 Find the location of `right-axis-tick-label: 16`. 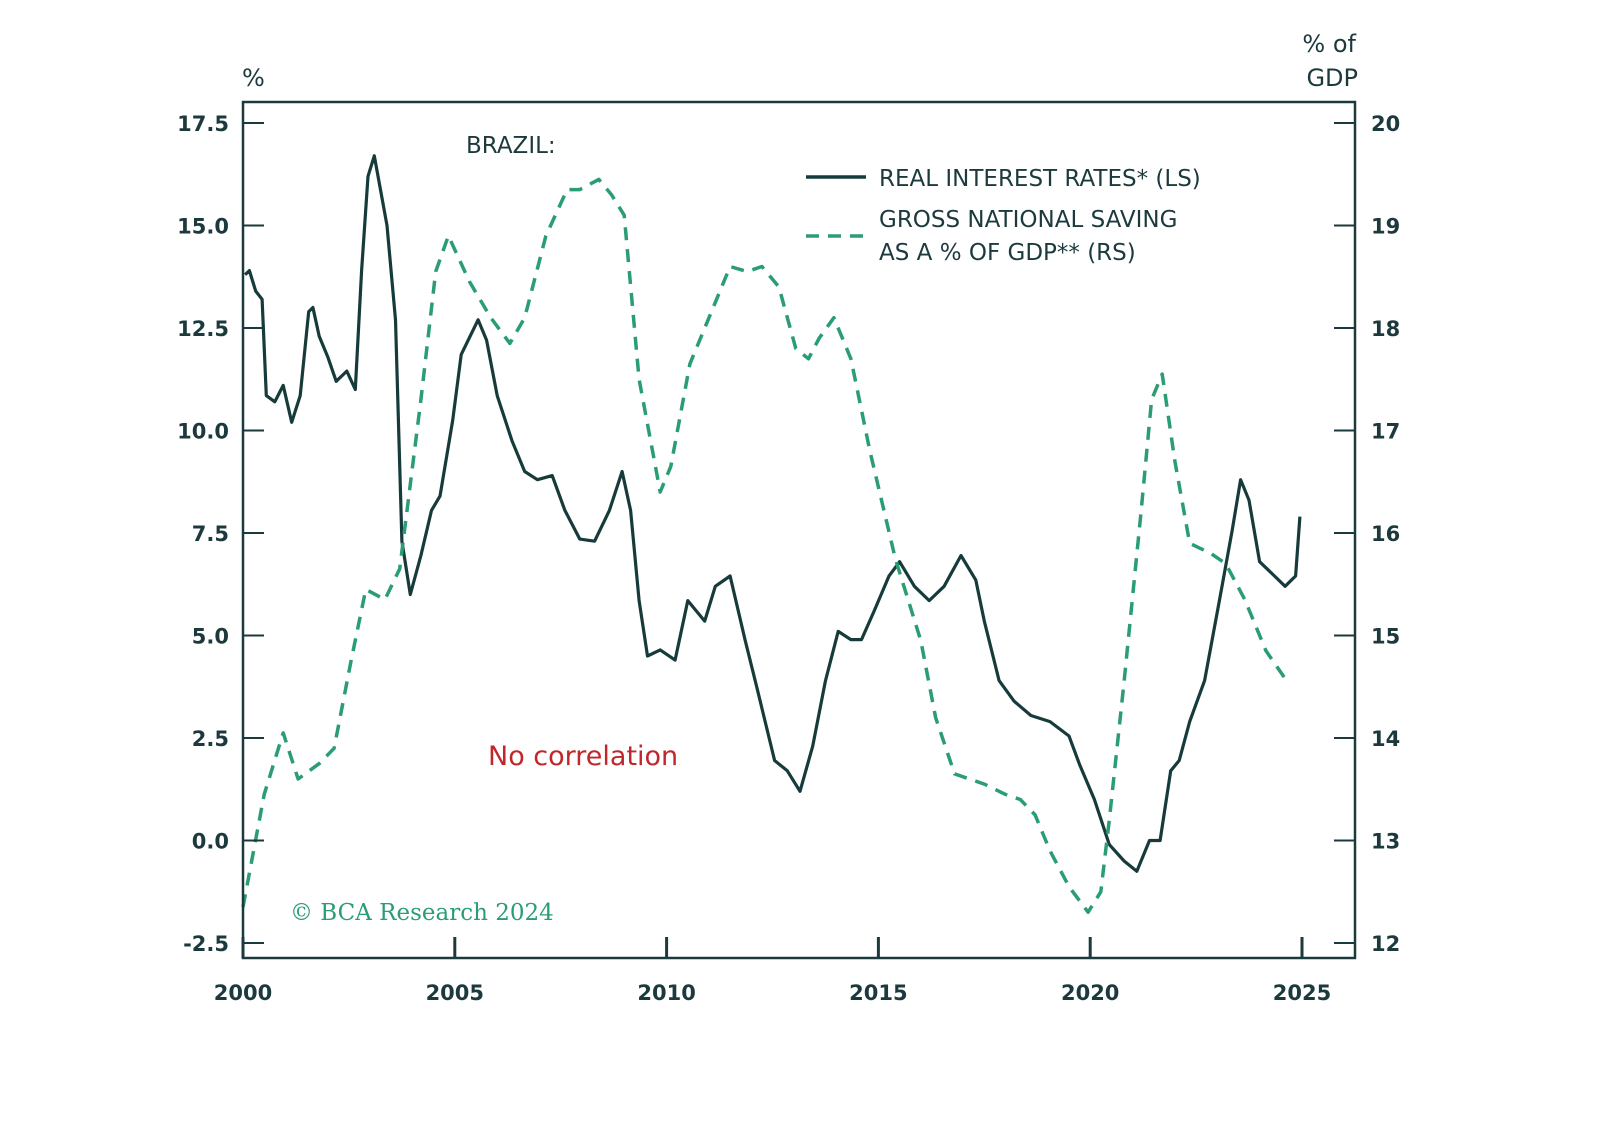

right-axis-tick-label: 16 is located at coordinates (1385, 534).